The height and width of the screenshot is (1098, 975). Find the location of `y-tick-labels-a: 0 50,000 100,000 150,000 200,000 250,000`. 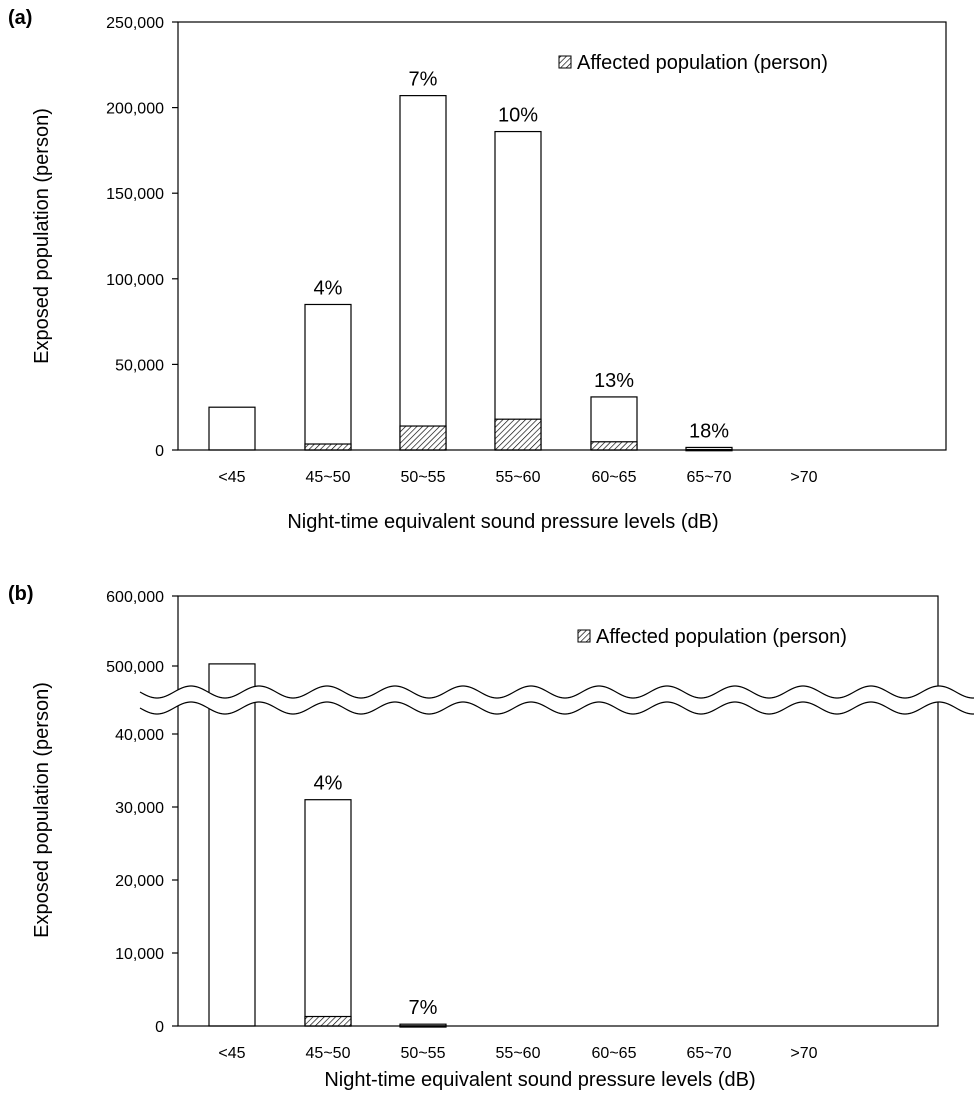

y-tick-labels-a: 0 50,000 100,000 150,000 200,000 250,000 is located at coordinates (142, 237).